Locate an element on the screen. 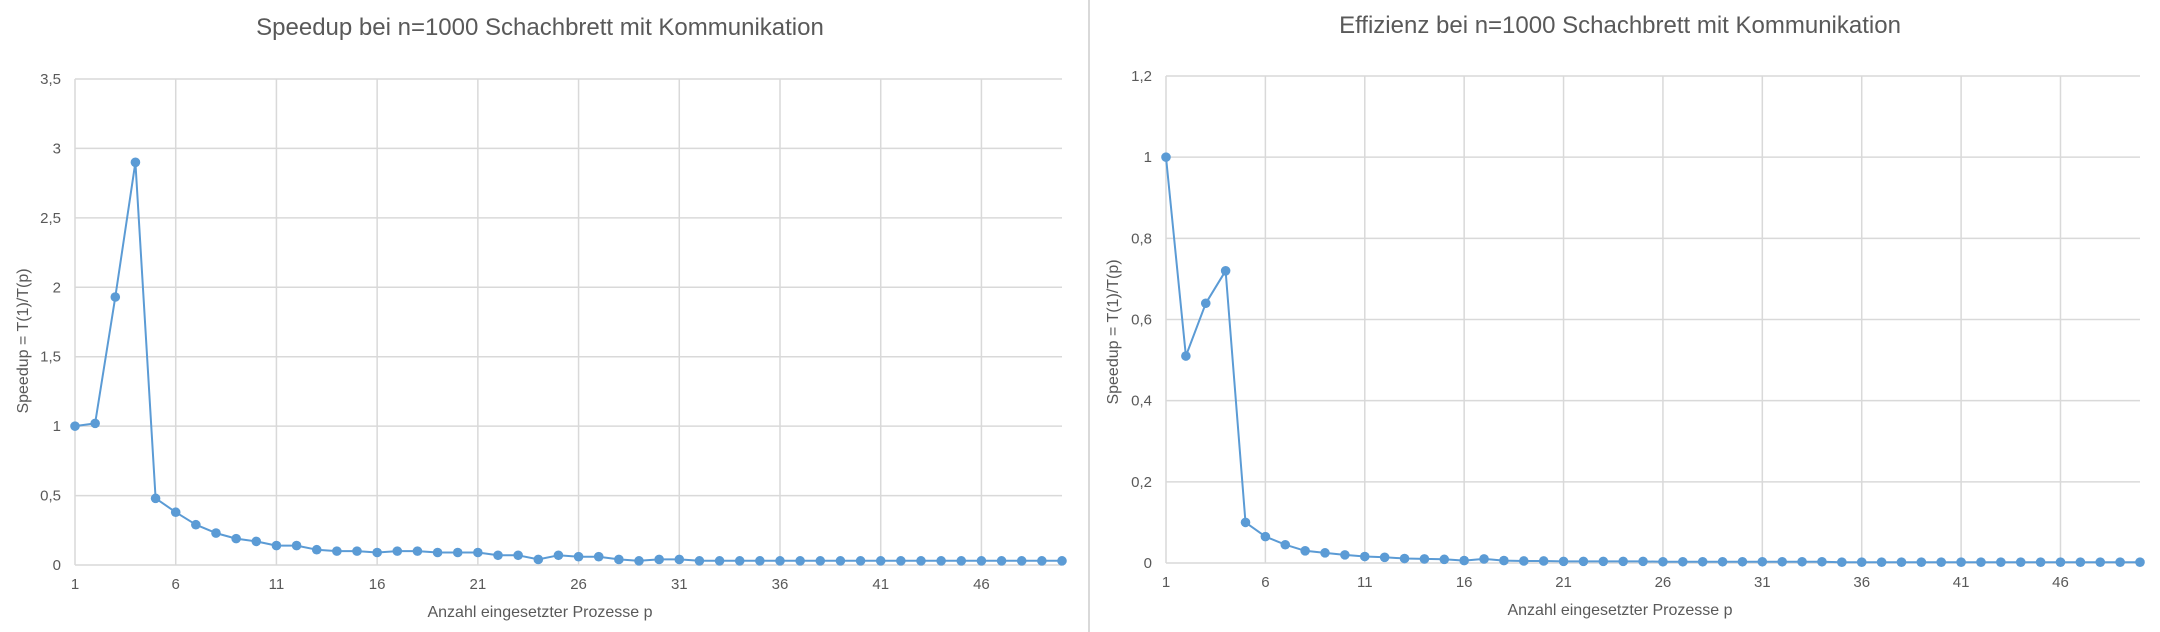 This screenshot has width=2160, height=632. x-tick-label: 1 is located at coordinates (1166, 582).